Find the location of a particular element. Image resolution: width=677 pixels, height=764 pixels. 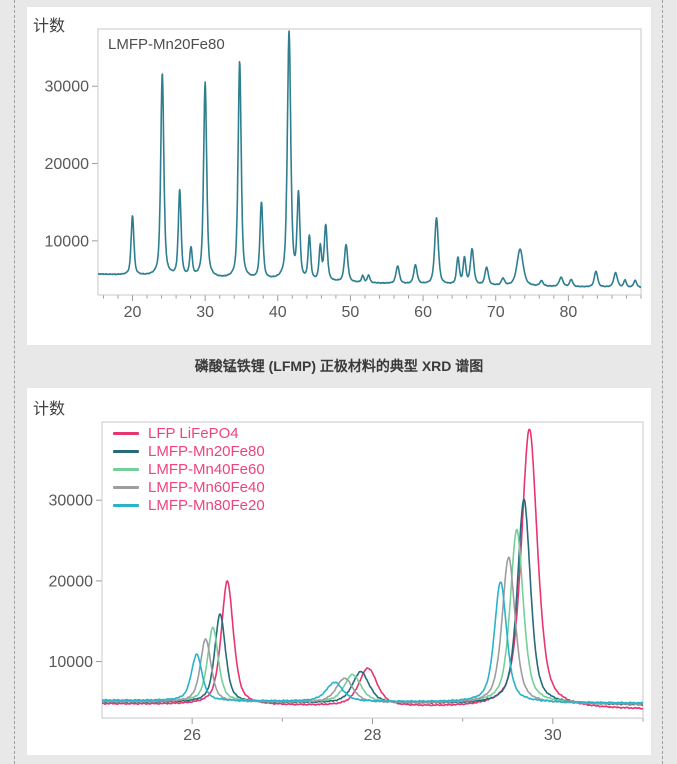

legend-label: LMFP-Mn20Fe80 is located at coordinates (206, 451).